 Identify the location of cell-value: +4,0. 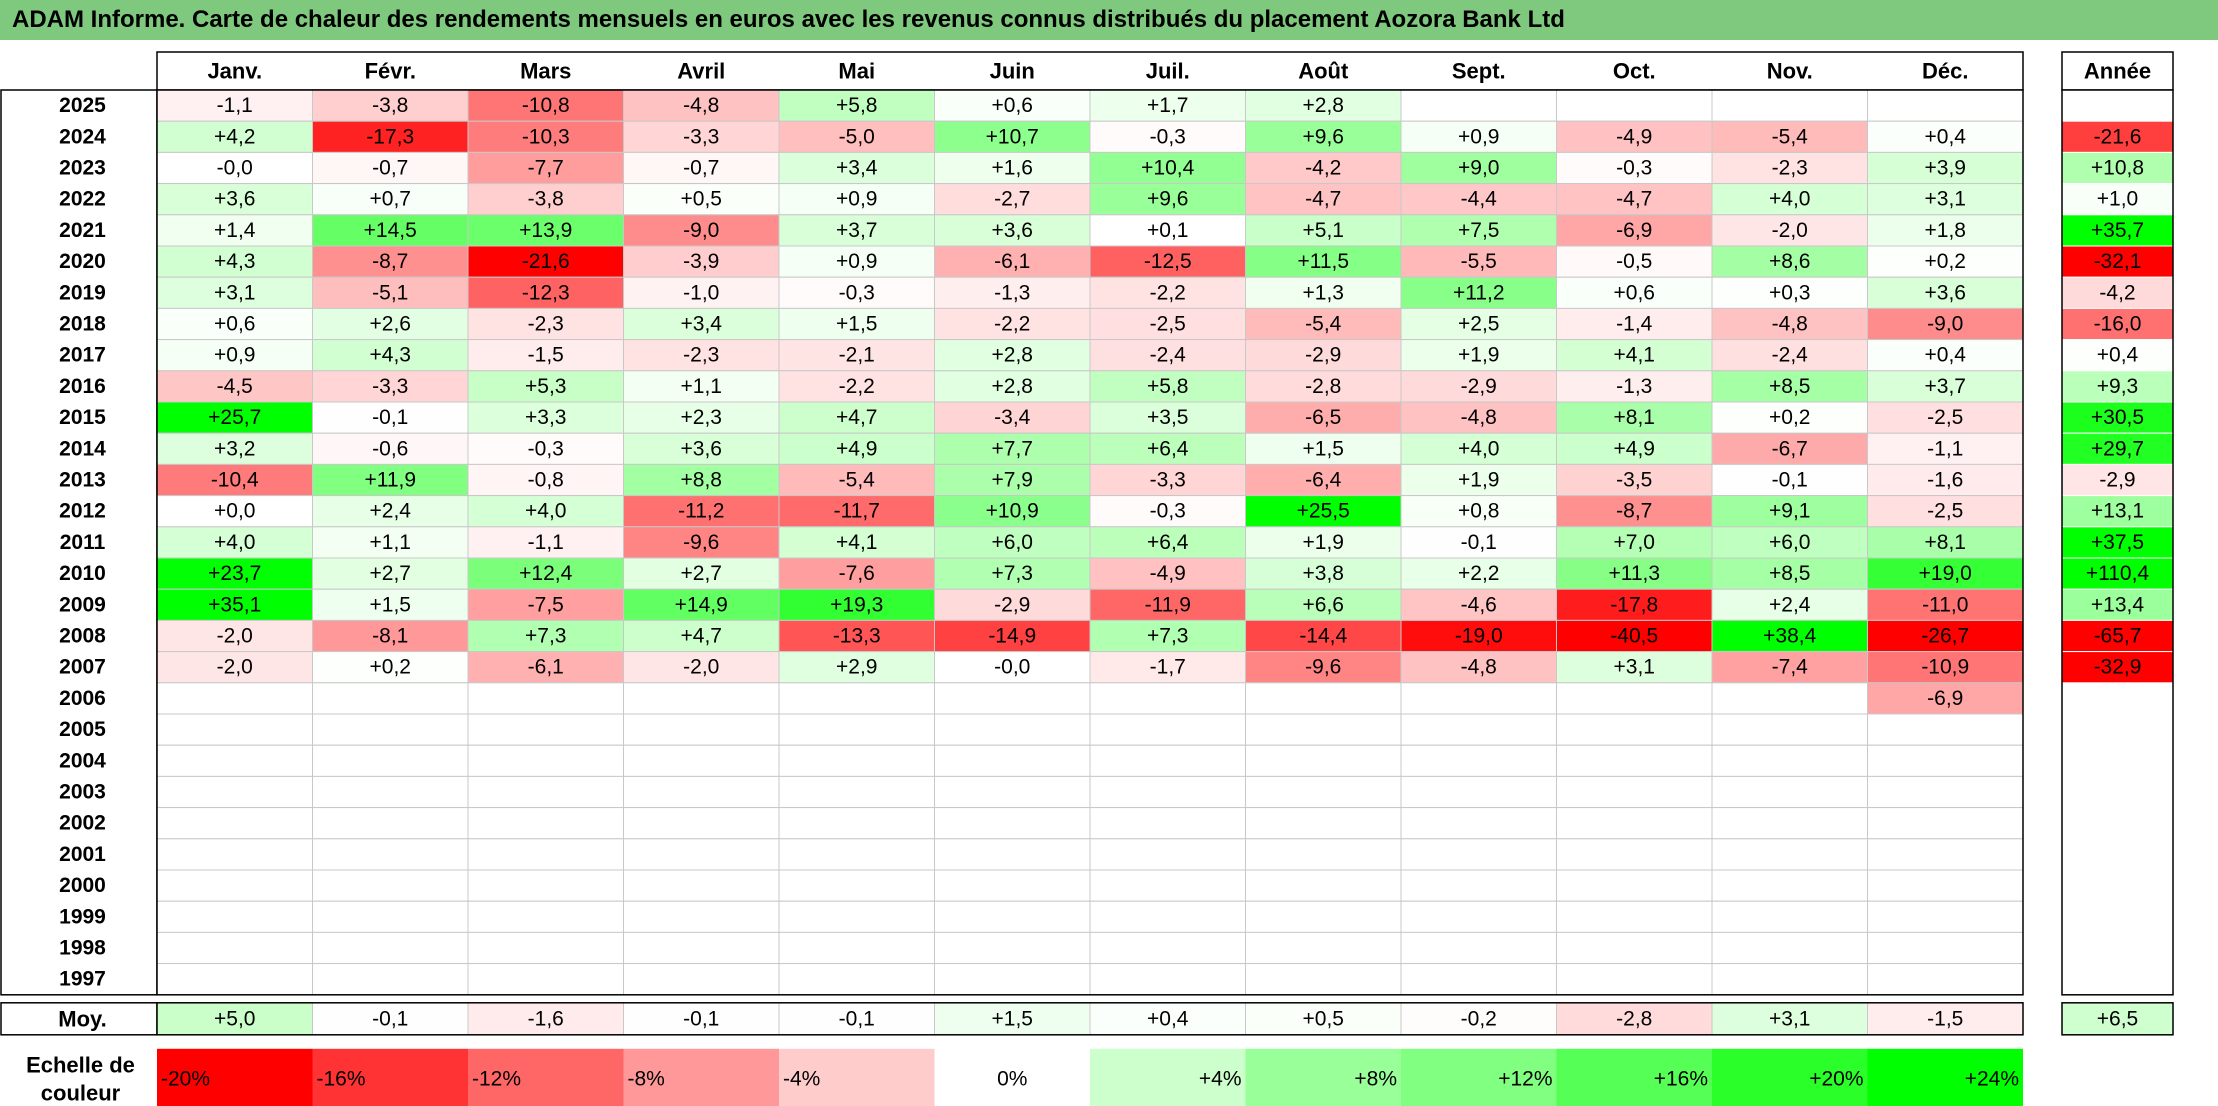
(234, 542).